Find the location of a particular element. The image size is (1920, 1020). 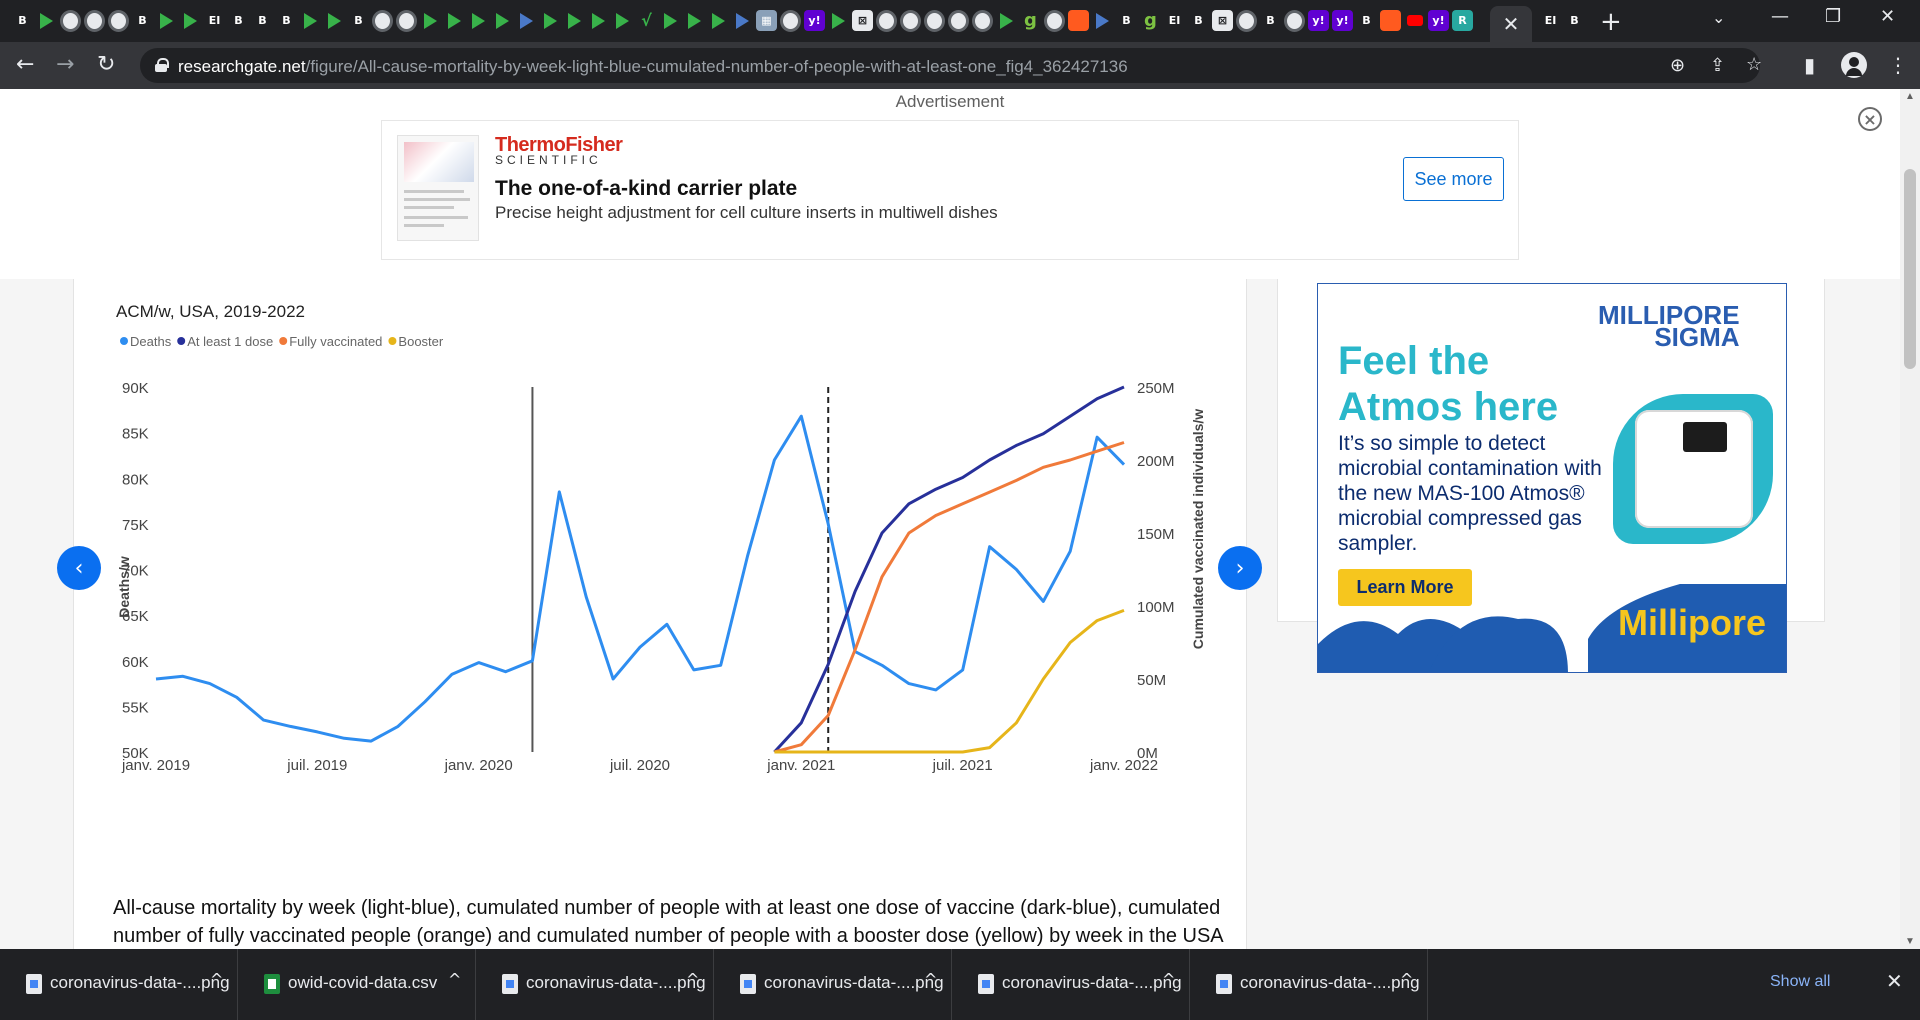

show-all-downloads-button: Show all is located at coordinates (1800, 981).